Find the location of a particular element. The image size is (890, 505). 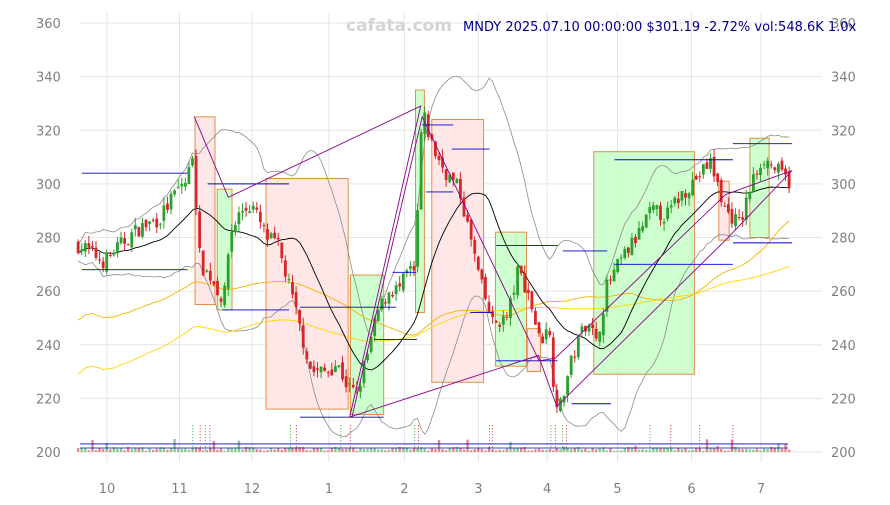

y-tick-label: 320 is located at coordinates (843, 131).